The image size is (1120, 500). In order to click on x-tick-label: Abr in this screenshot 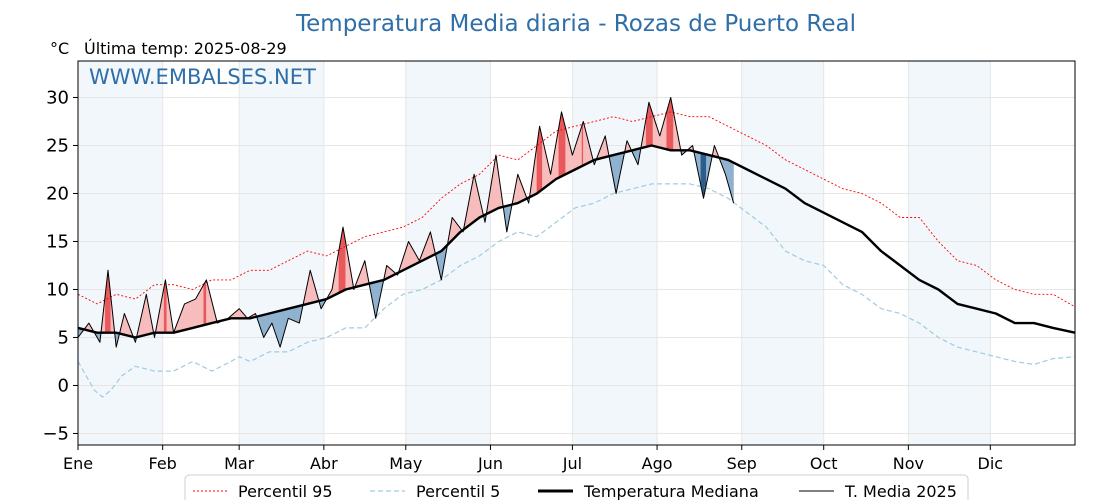, I will do `click(324, 463)`.